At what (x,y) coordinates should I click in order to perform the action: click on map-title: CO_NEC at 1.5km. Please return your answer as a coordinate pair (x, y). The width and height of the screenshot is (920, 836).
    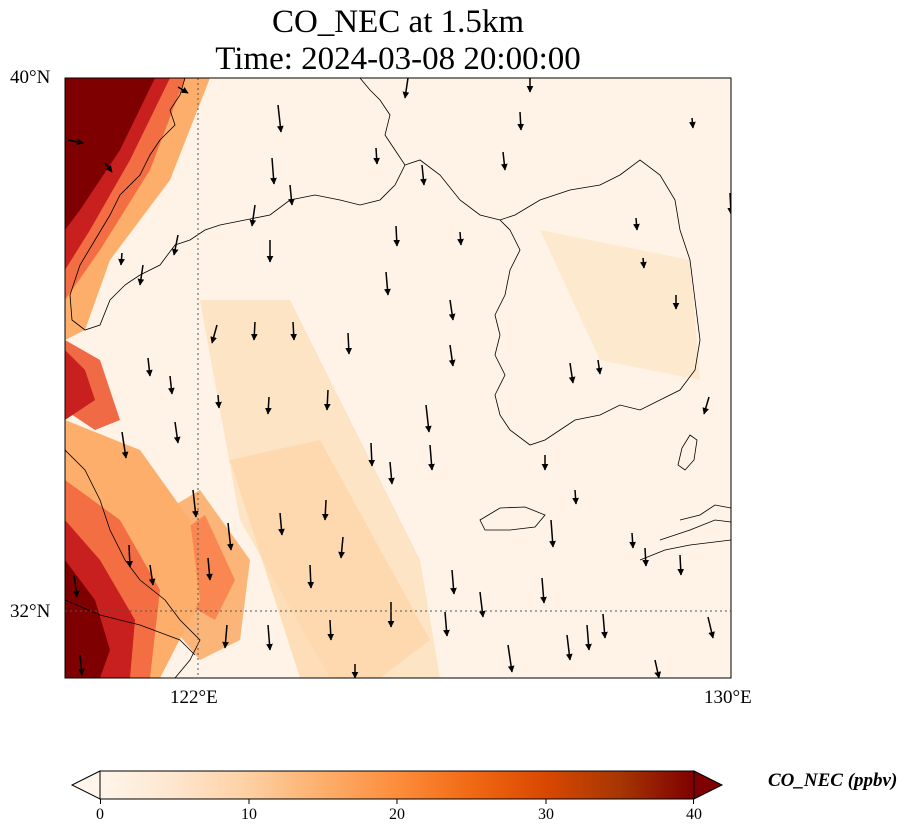
    Looking at the image, I should click on (398, 22).